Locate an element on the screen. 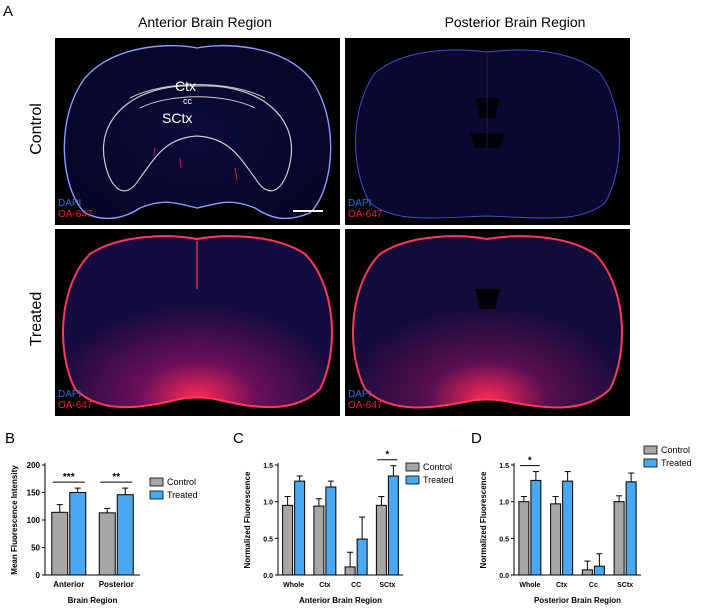 Image resolution: width=707 pixels, height=610 pixels. x-axis-label: Anterior Brain Region is located at coordinates (340, 600).